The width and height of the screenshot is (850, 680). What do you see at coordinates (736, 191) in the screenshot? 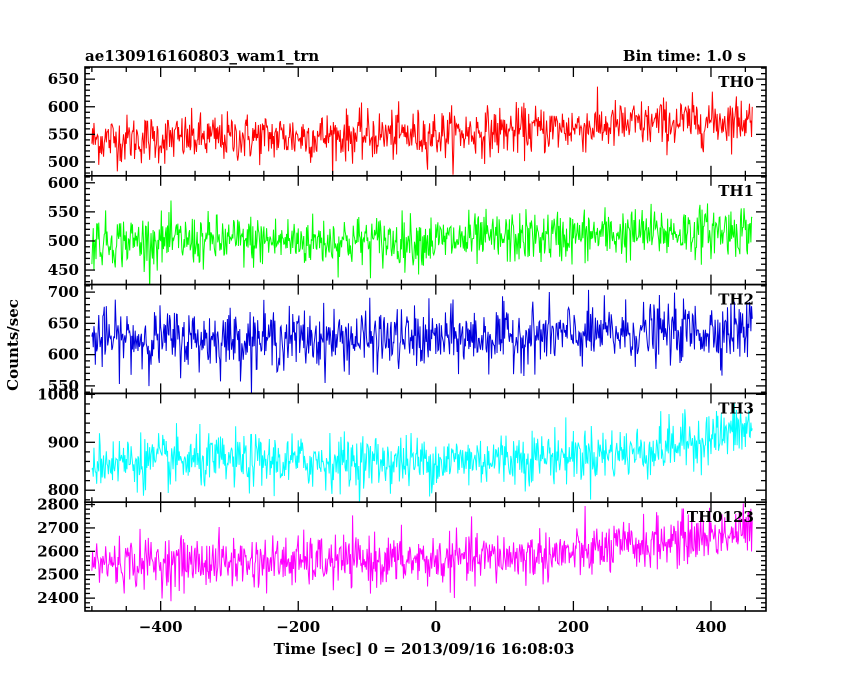
I see `series-label-th1: TH1` at bounding box center [736, 191].